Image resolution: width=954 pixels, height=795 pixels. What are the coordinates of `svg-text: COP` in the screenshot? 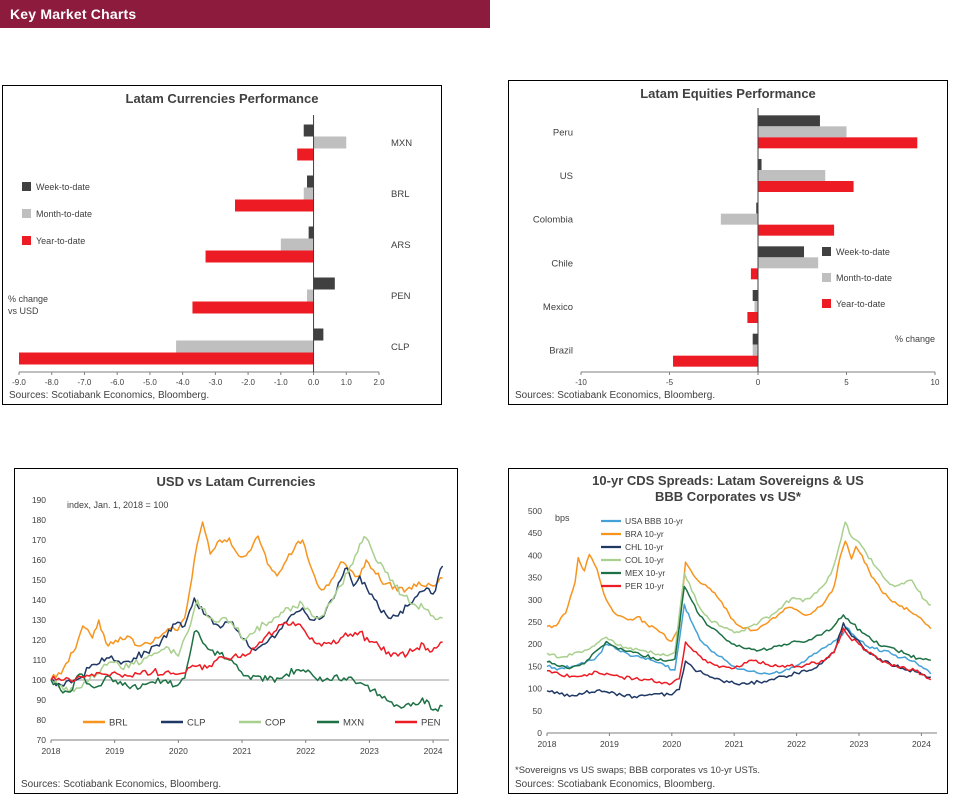 It's located at (275, 723).